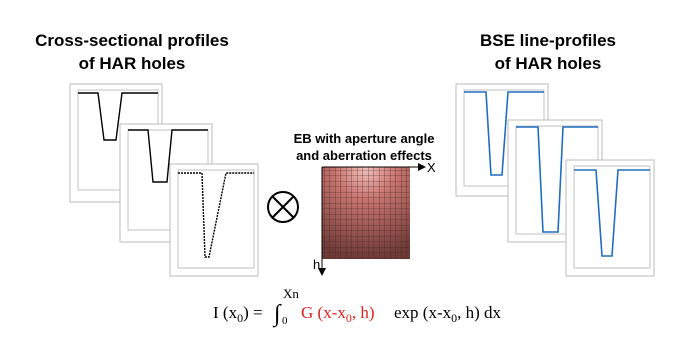 This screenshot has height=352, width=700. What do you see at coordinates (291, 293) in the screenshot?
I see `integral-upper: Xn` at bounding box center [291, 293].